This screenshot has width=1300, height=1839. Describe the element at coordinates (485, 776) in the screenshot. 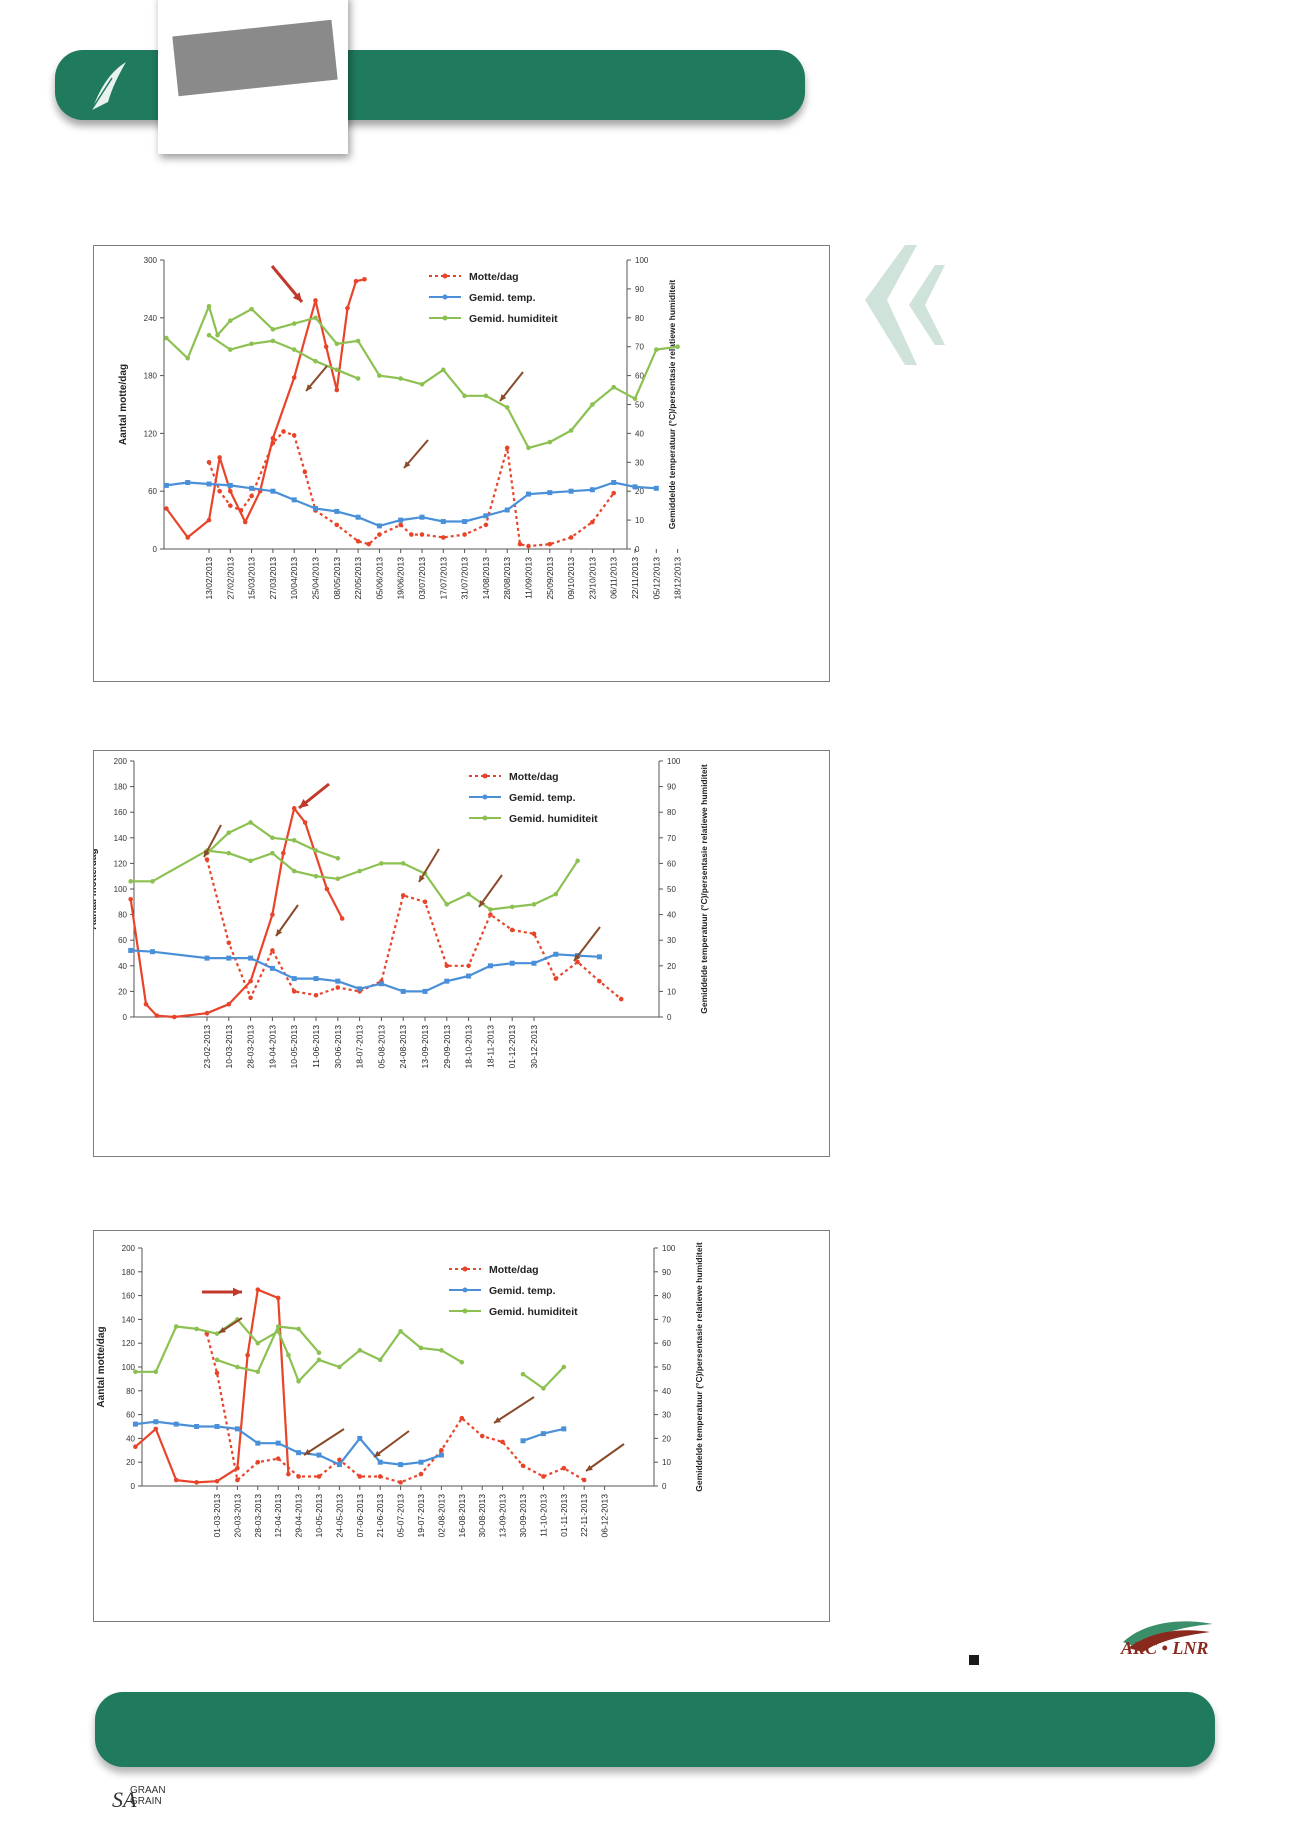

I see `legend-swatch-marker` at that location.